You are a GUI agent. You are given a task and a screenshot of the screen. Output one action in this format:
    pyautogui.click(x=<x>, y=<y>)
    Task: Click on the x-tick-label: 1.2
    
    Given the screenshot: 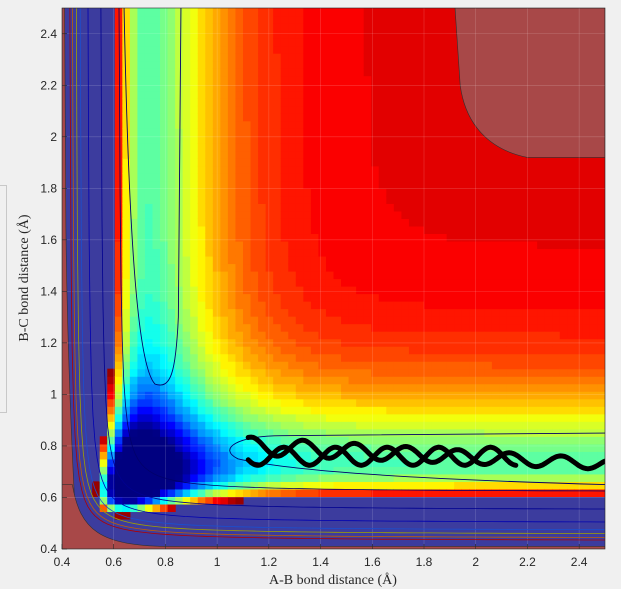 What is the action you would take?
    pyautogui.click(x=269, y=562)
    